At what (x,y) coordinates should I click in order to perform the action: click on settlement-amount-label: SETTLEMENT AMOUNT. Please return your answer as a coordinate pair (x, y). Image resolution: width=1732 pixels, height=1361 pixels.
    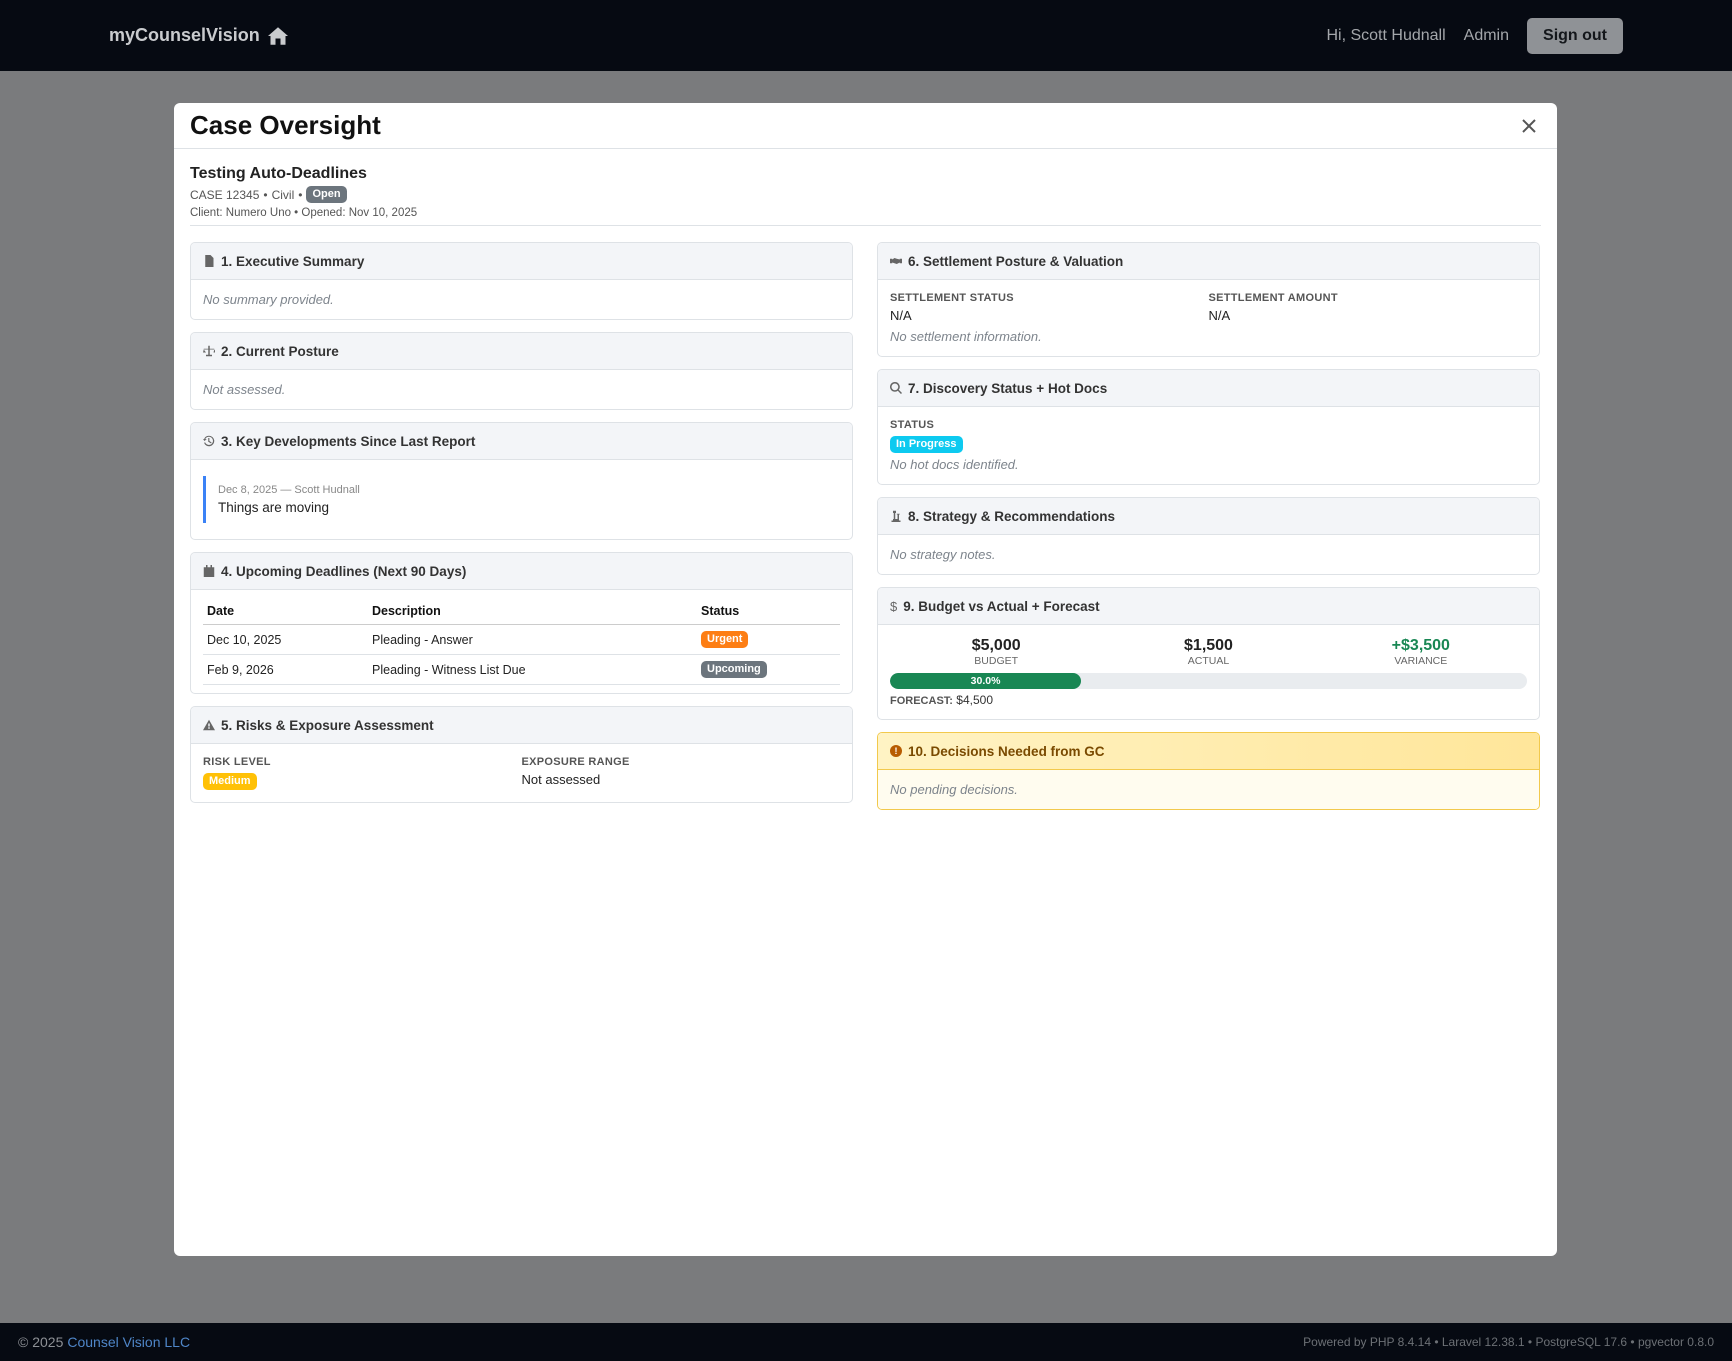
    Looking at the image, I should click on (1273, 298).